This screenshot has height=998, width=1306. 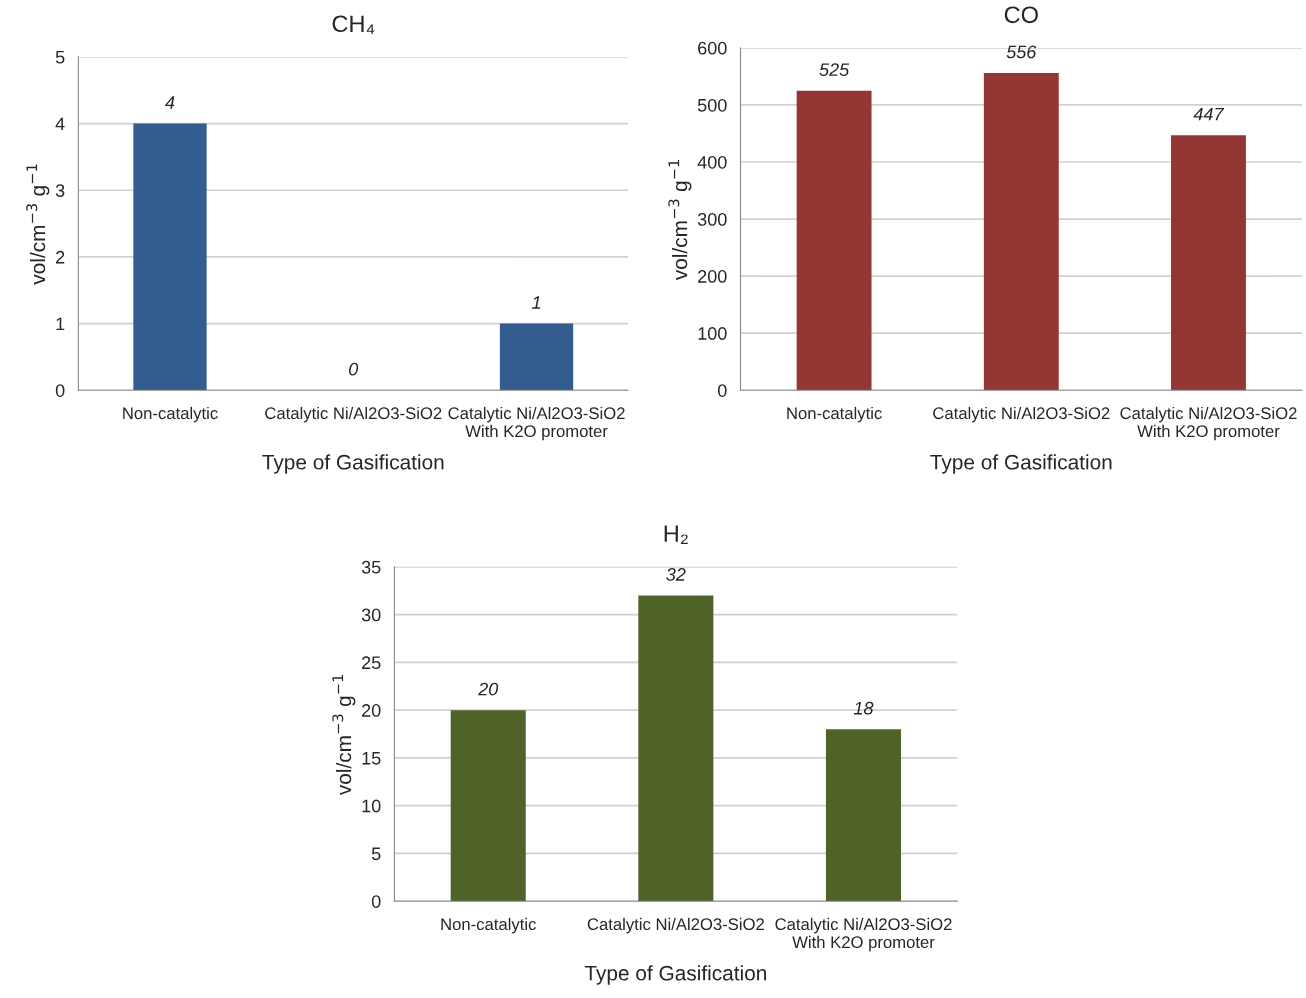 I want to click on data-label: 18, so click(x=863, y=708).